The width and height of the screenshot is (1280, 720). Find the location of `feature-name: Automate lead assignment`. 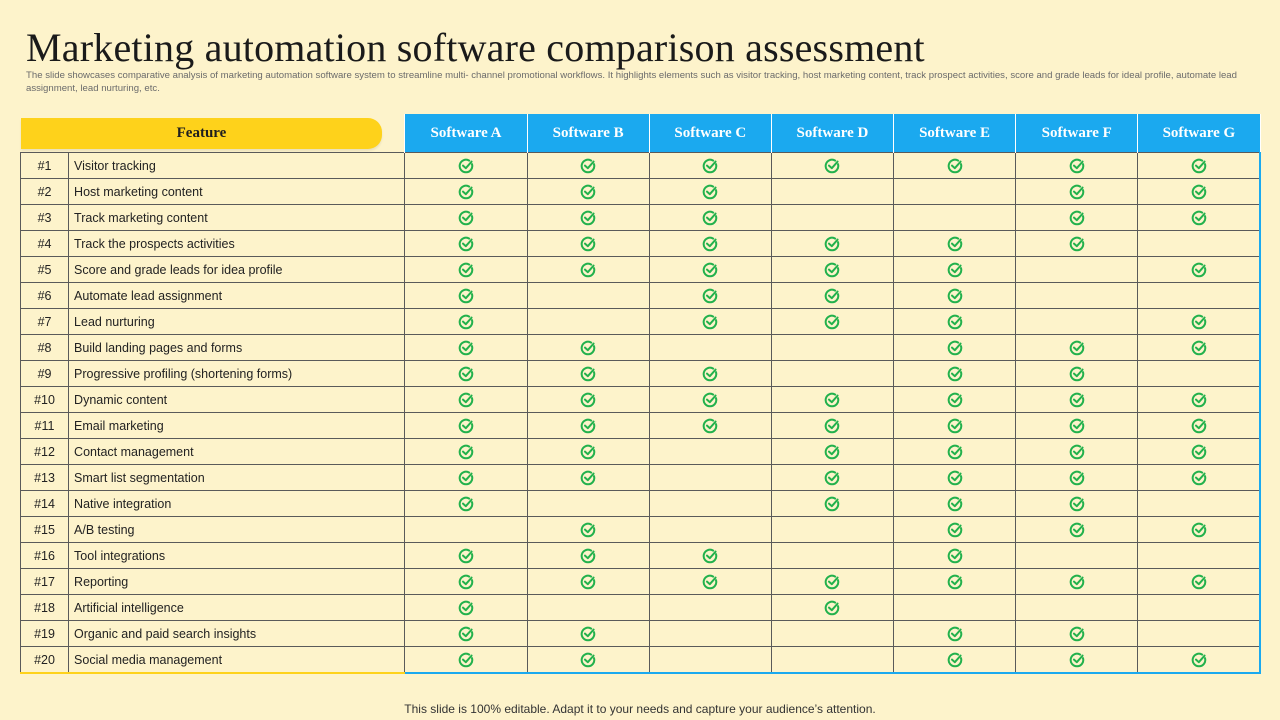

feature-name: Automate lead assignment is located at coordinates (237, 295).